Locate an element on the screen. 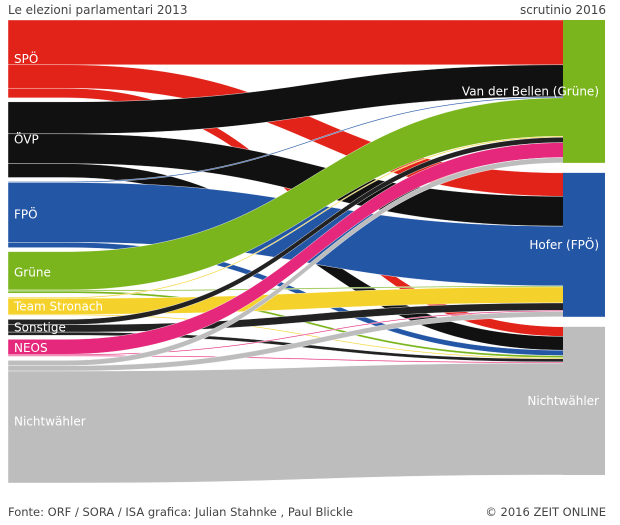 This screenshot has width=620, height=525. destination-layer is located at coordinates (584, 247).